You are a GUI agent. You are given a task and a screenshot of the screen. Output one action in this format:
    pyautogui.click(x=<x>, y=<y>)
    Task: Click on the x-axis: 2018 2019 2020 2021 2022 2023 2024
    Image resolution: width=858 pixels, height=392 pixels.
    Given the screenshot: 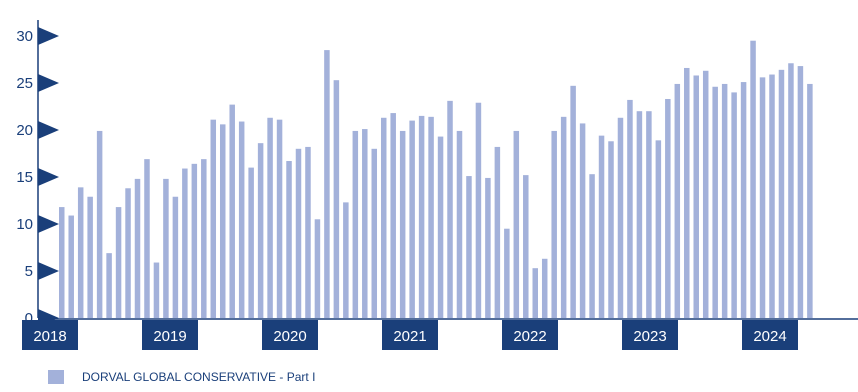 What is the action you would take?
    pyautogui.click(x=440, y=334)
    